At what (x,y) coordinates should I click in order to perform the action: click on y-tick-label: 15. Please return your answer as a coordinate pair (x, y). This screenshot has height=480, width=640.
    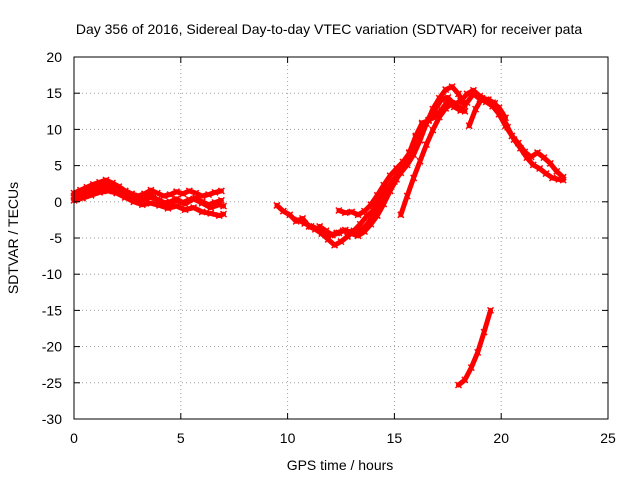
    Looking at the image, I should click on (54, 93).